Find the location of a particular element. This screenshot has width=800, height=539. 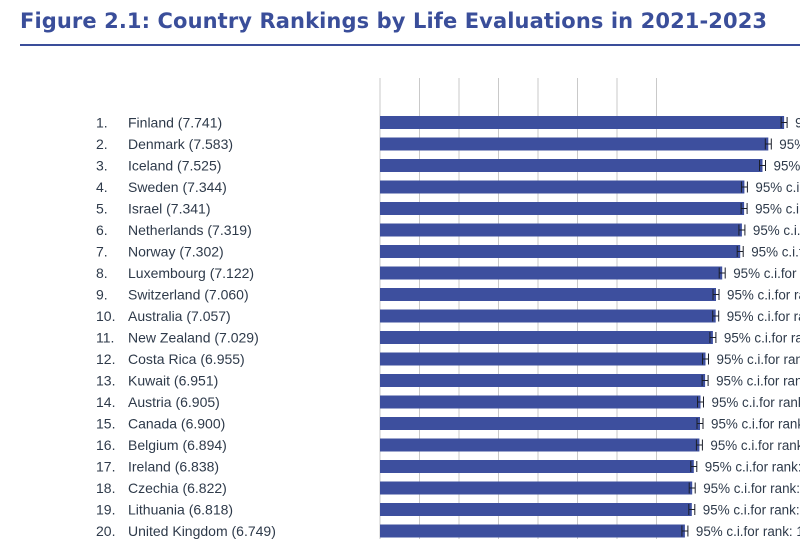

rank-number: 20. is located at coordinates (105, 531).